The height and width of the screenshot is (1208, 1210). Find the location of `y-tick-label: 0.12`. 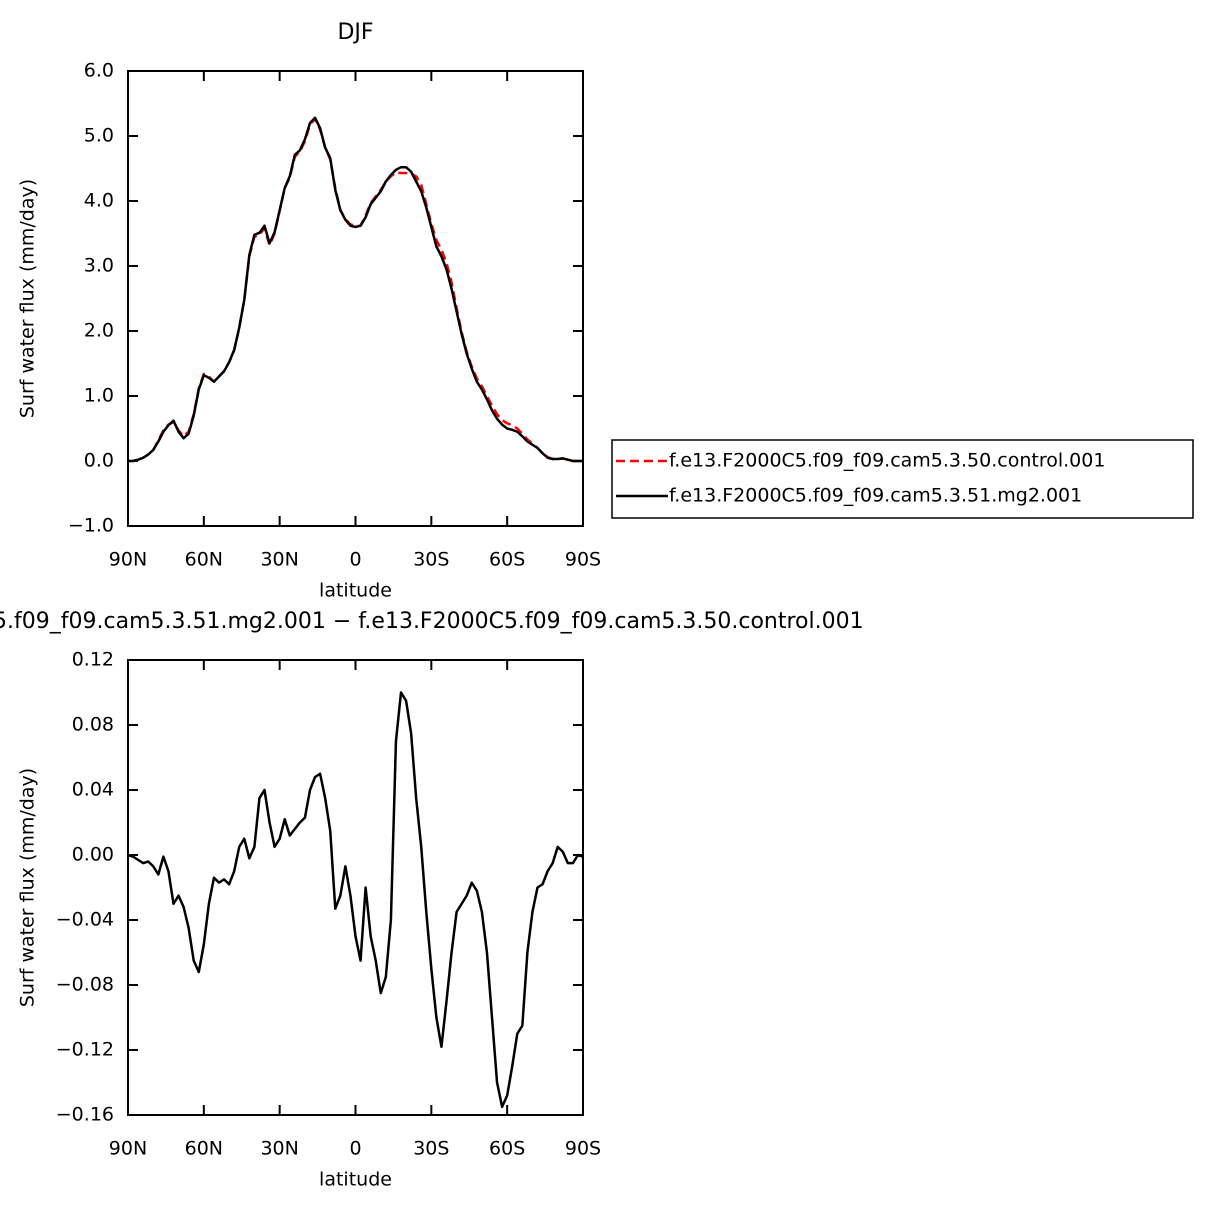

y-tick-label: 0.12 is located at coordinates (93, 660).